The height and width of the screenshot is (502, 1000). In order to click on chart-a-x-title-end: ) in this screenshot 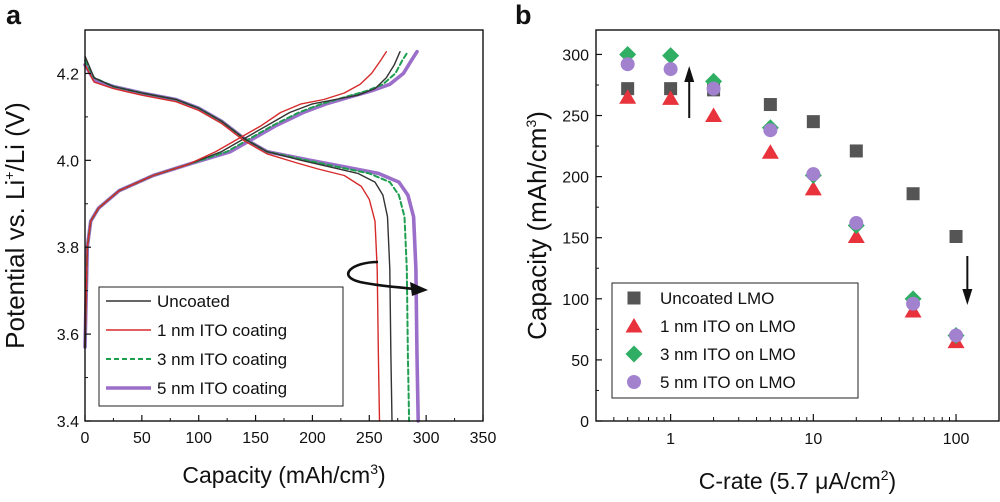, I will do `click(382, 475)`.